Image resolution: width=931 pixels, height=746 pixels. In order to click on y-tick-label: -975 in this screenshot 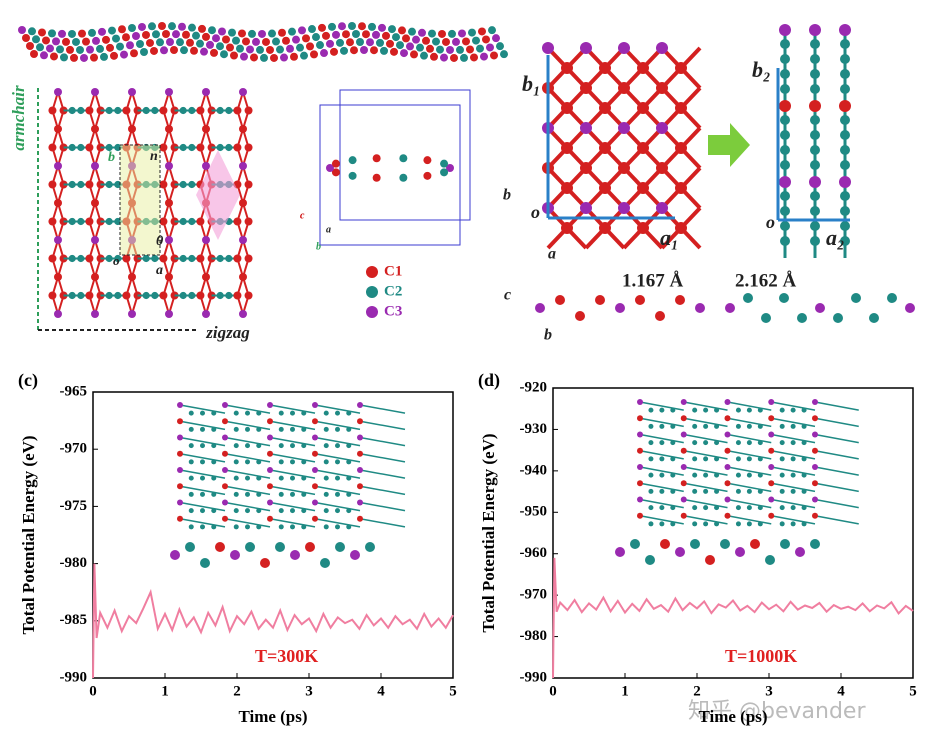, I will do `click(74, 506)`.